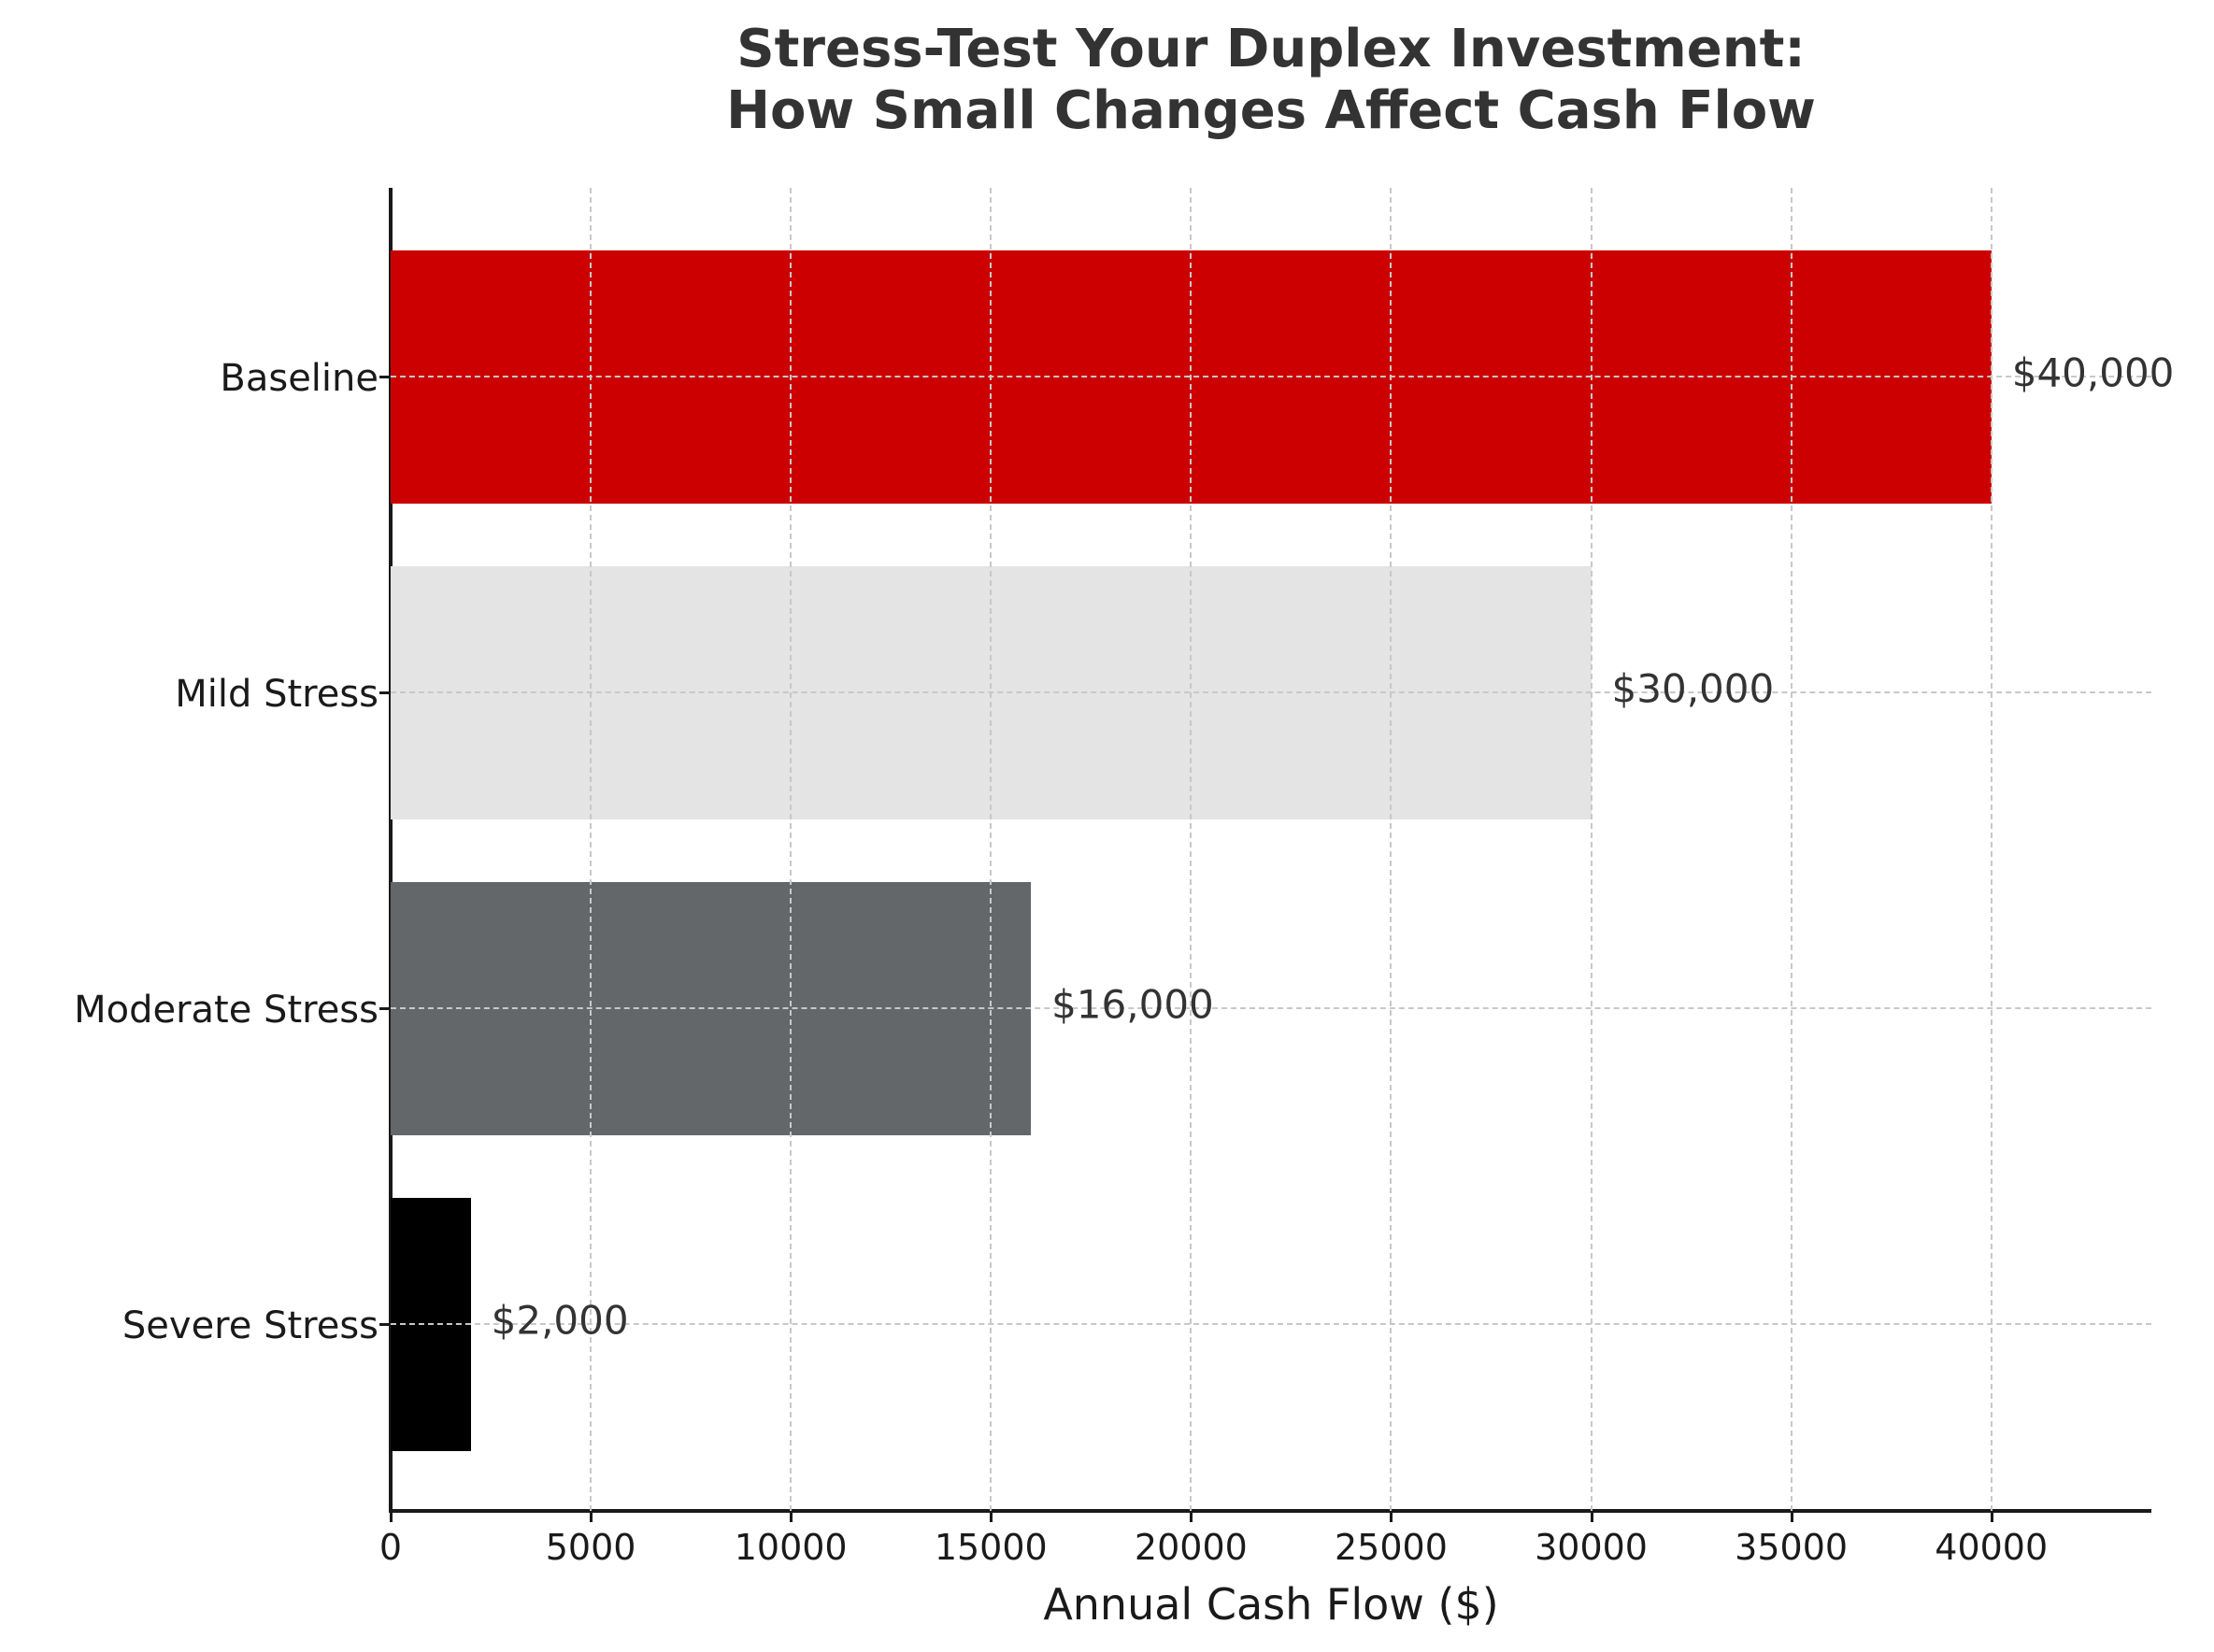  I want to click on y-axis-line, so click(391, 850).